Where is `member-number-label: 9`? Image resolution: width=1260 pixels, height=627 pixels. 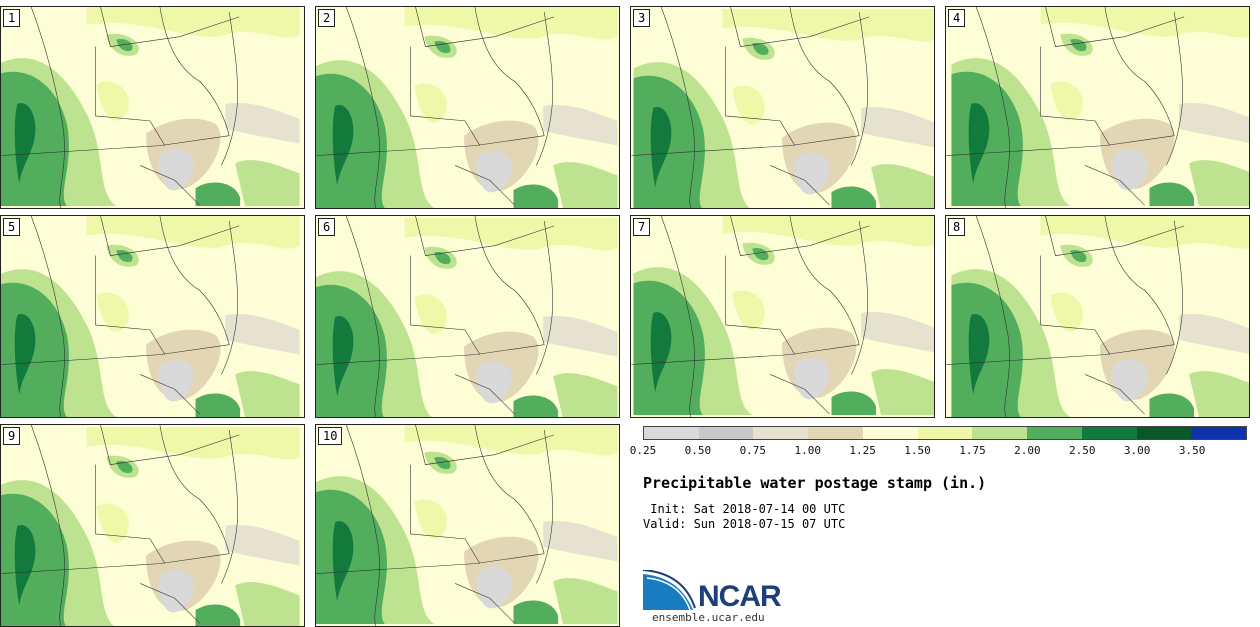 member-number-label: 9 is located at coordinates (12, 436).